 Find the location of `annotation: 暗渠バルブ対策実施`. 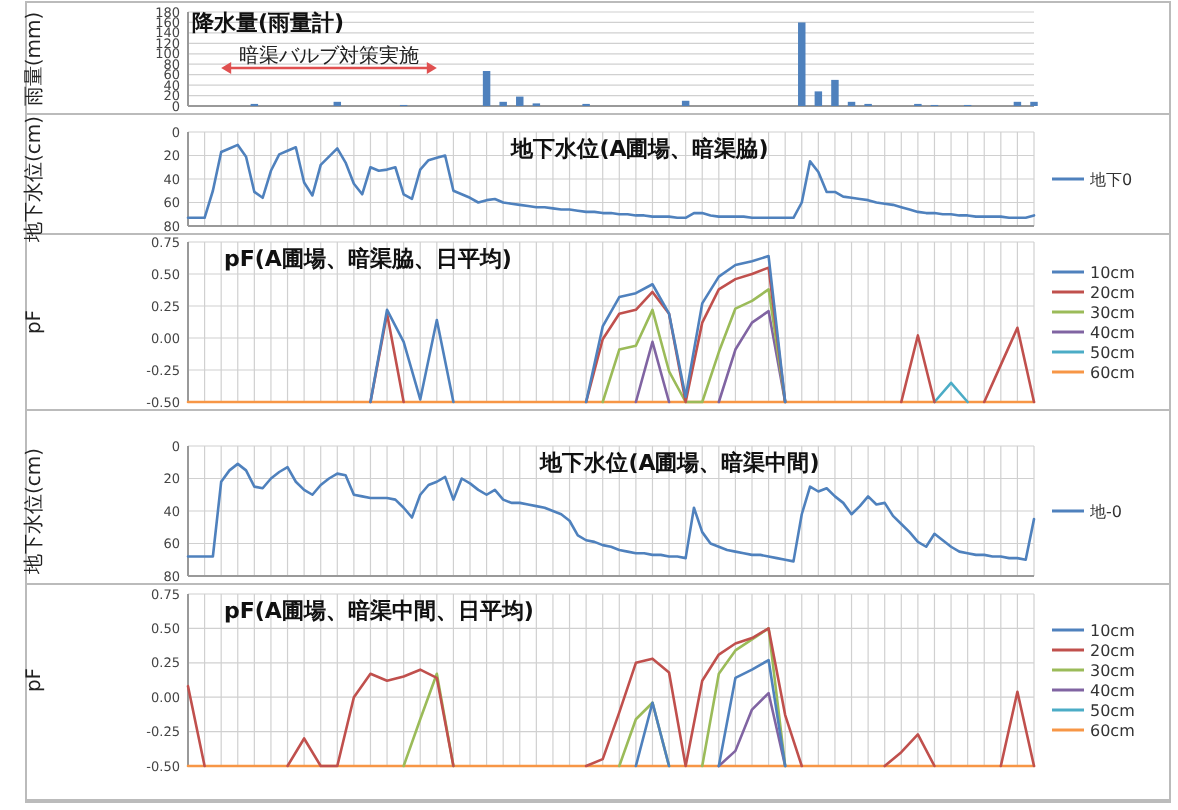

annotation: 暗渠バルブ対策実施 is located at coordinates (329, 56).